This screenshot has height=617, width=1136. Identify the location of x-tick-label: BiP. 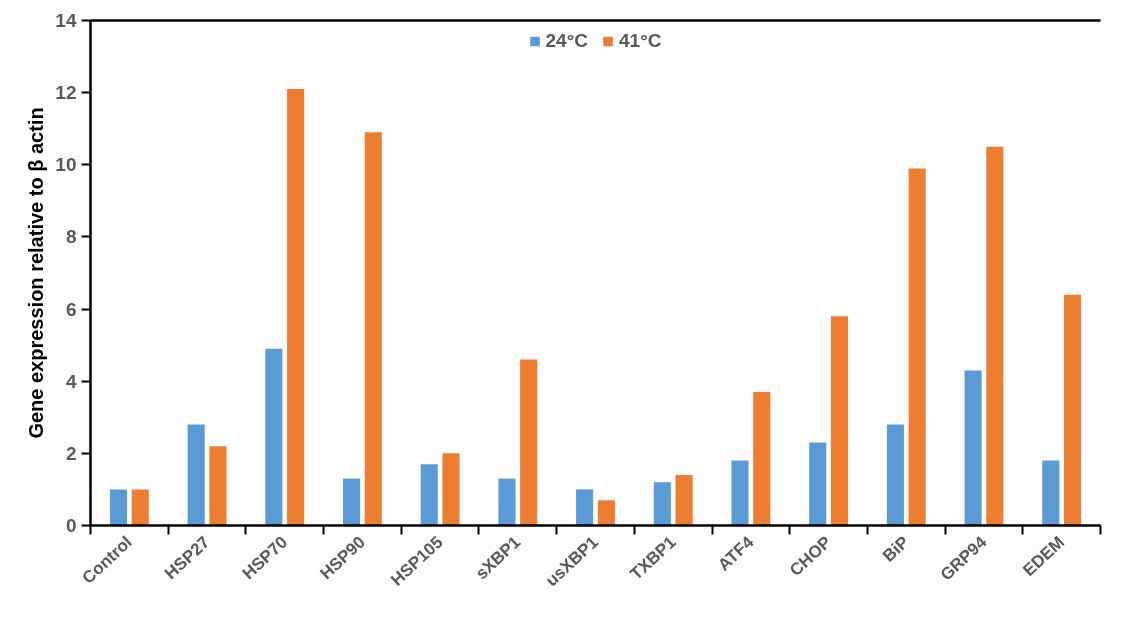
(896, 549).